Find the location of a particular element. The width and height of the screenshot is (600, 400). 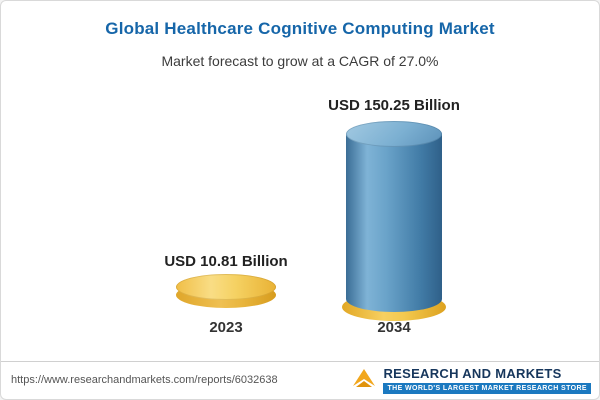

logo-icon is located at coordinates (364, 380).